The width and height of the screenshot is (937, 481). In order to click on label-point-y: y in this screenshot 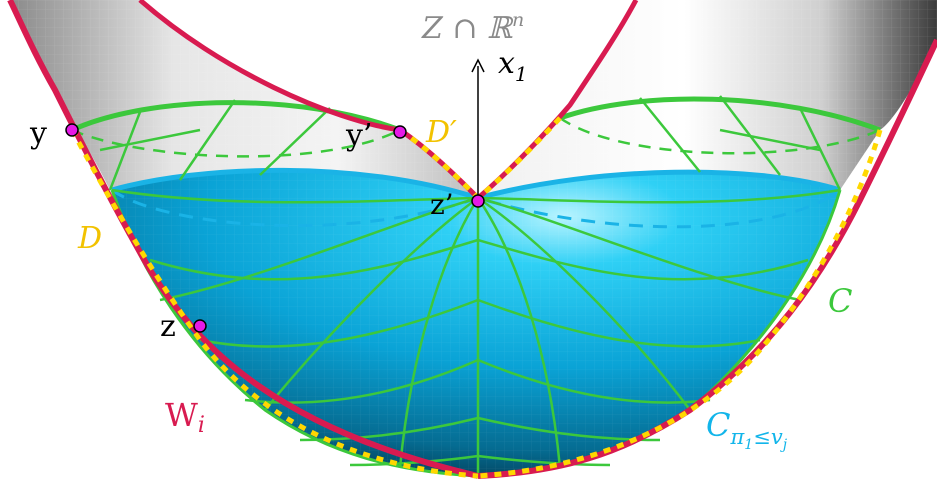, I will do `click(38, 133)`.